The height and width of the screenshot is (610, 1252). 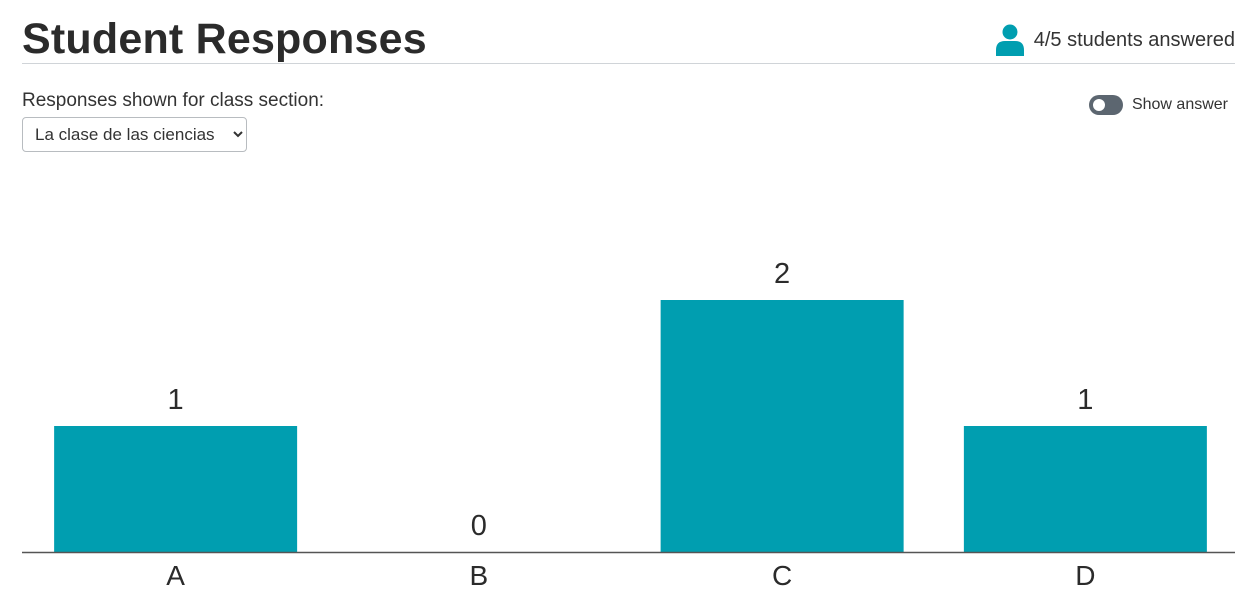 What do you see at coordinates (175, 575) in the screenshot?
I see `tick-label-a: A` at bounding box center [175, 575].